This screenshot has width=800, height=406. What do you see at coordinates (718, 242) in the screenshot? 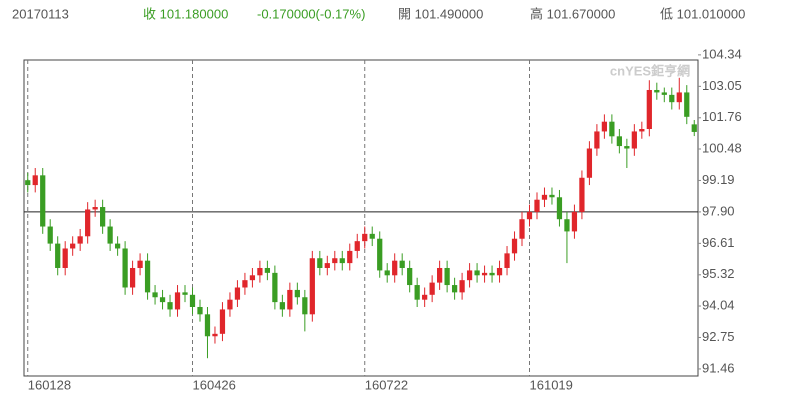
I see `y-tick-label: 96.61` at bounding box center [718, 242].